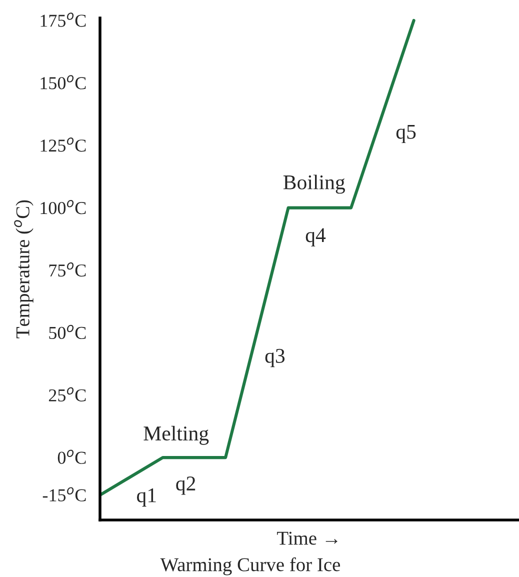  I want to click on y-tick-label: 150$^{o}$C, so click(63, 82).